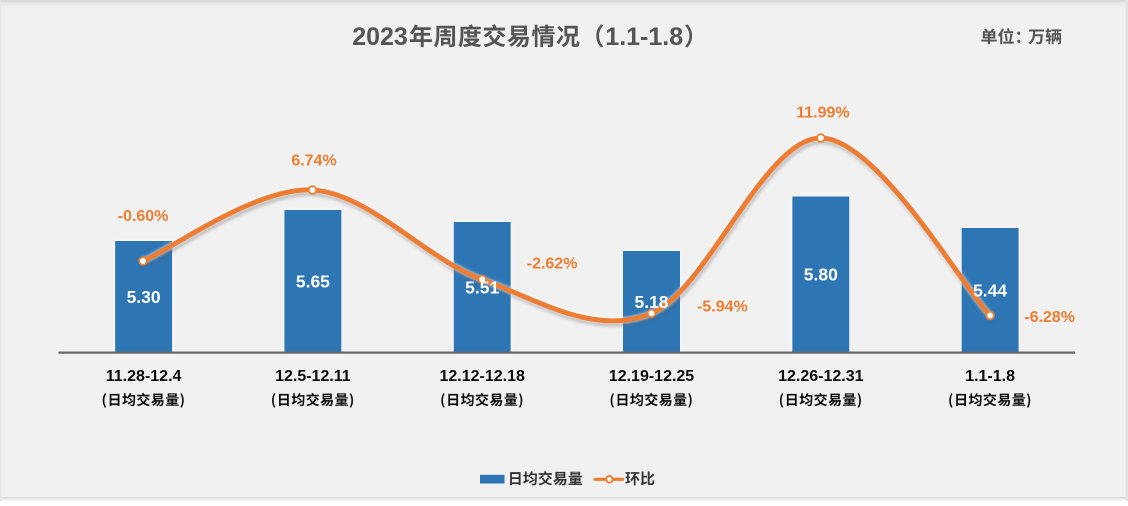 The height and width of the screenshot is (506, 1128). I want to click on svg-text: 12.26-12.31, so click(821, 376).